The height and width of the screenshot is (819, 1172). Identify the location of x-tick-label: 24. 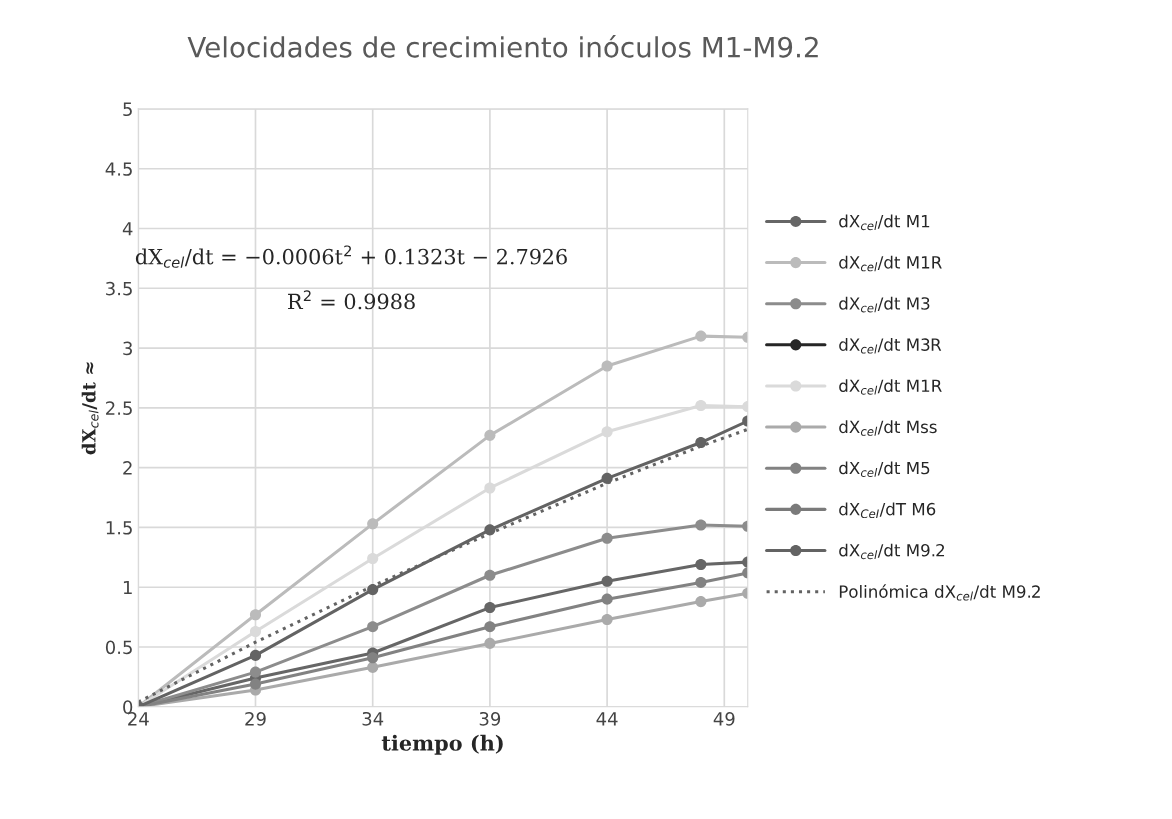
(138, 718).